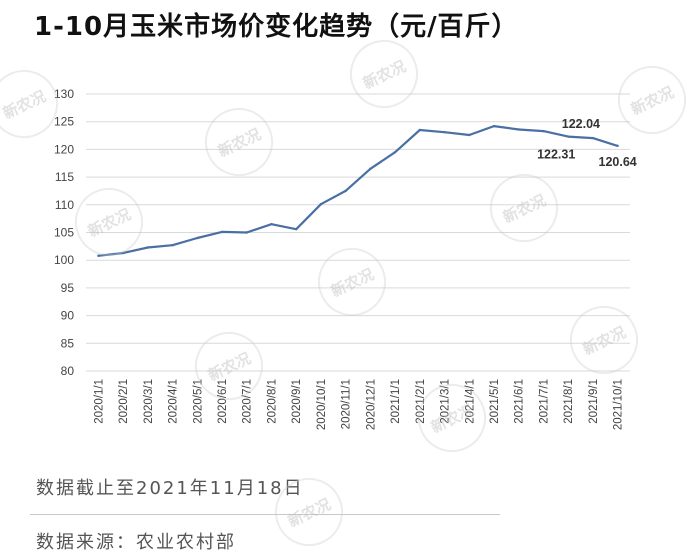  Describe the element at coordinates (470, 401) in the screenshot. I see `x-tick-label: 2021/4/1` at that location.